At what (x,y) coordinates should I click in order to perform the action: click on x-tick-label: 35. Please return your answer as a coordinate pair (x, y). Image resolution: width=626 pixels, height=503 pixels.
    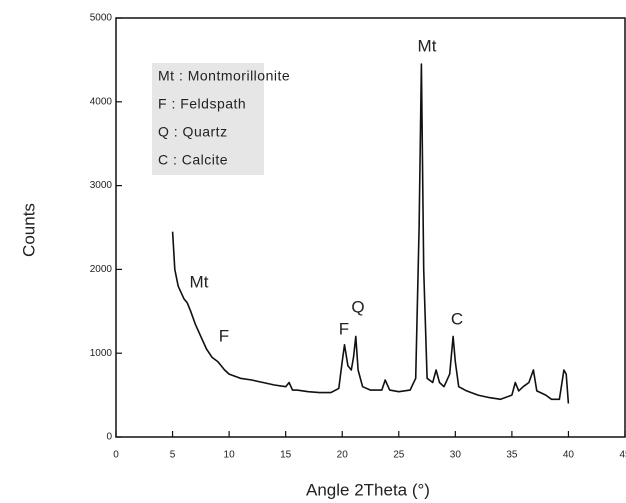
    Looking at the image, I should click on (512, 455).